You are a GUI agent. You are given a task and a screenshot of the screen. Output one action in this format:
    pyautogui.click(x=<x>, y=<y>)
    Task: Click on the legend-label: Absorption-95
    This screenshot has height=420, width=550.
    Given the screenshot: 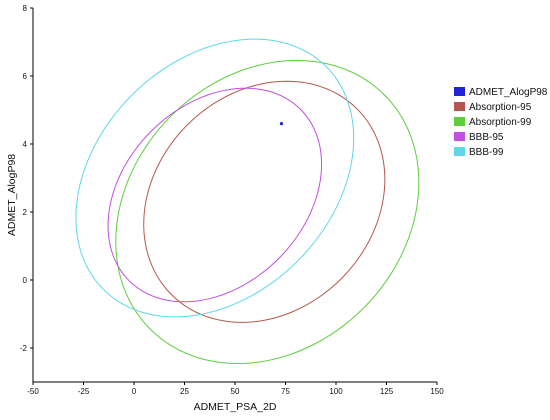 What is the action you would take?
    pyautogui.click(x=500, y=107)
    